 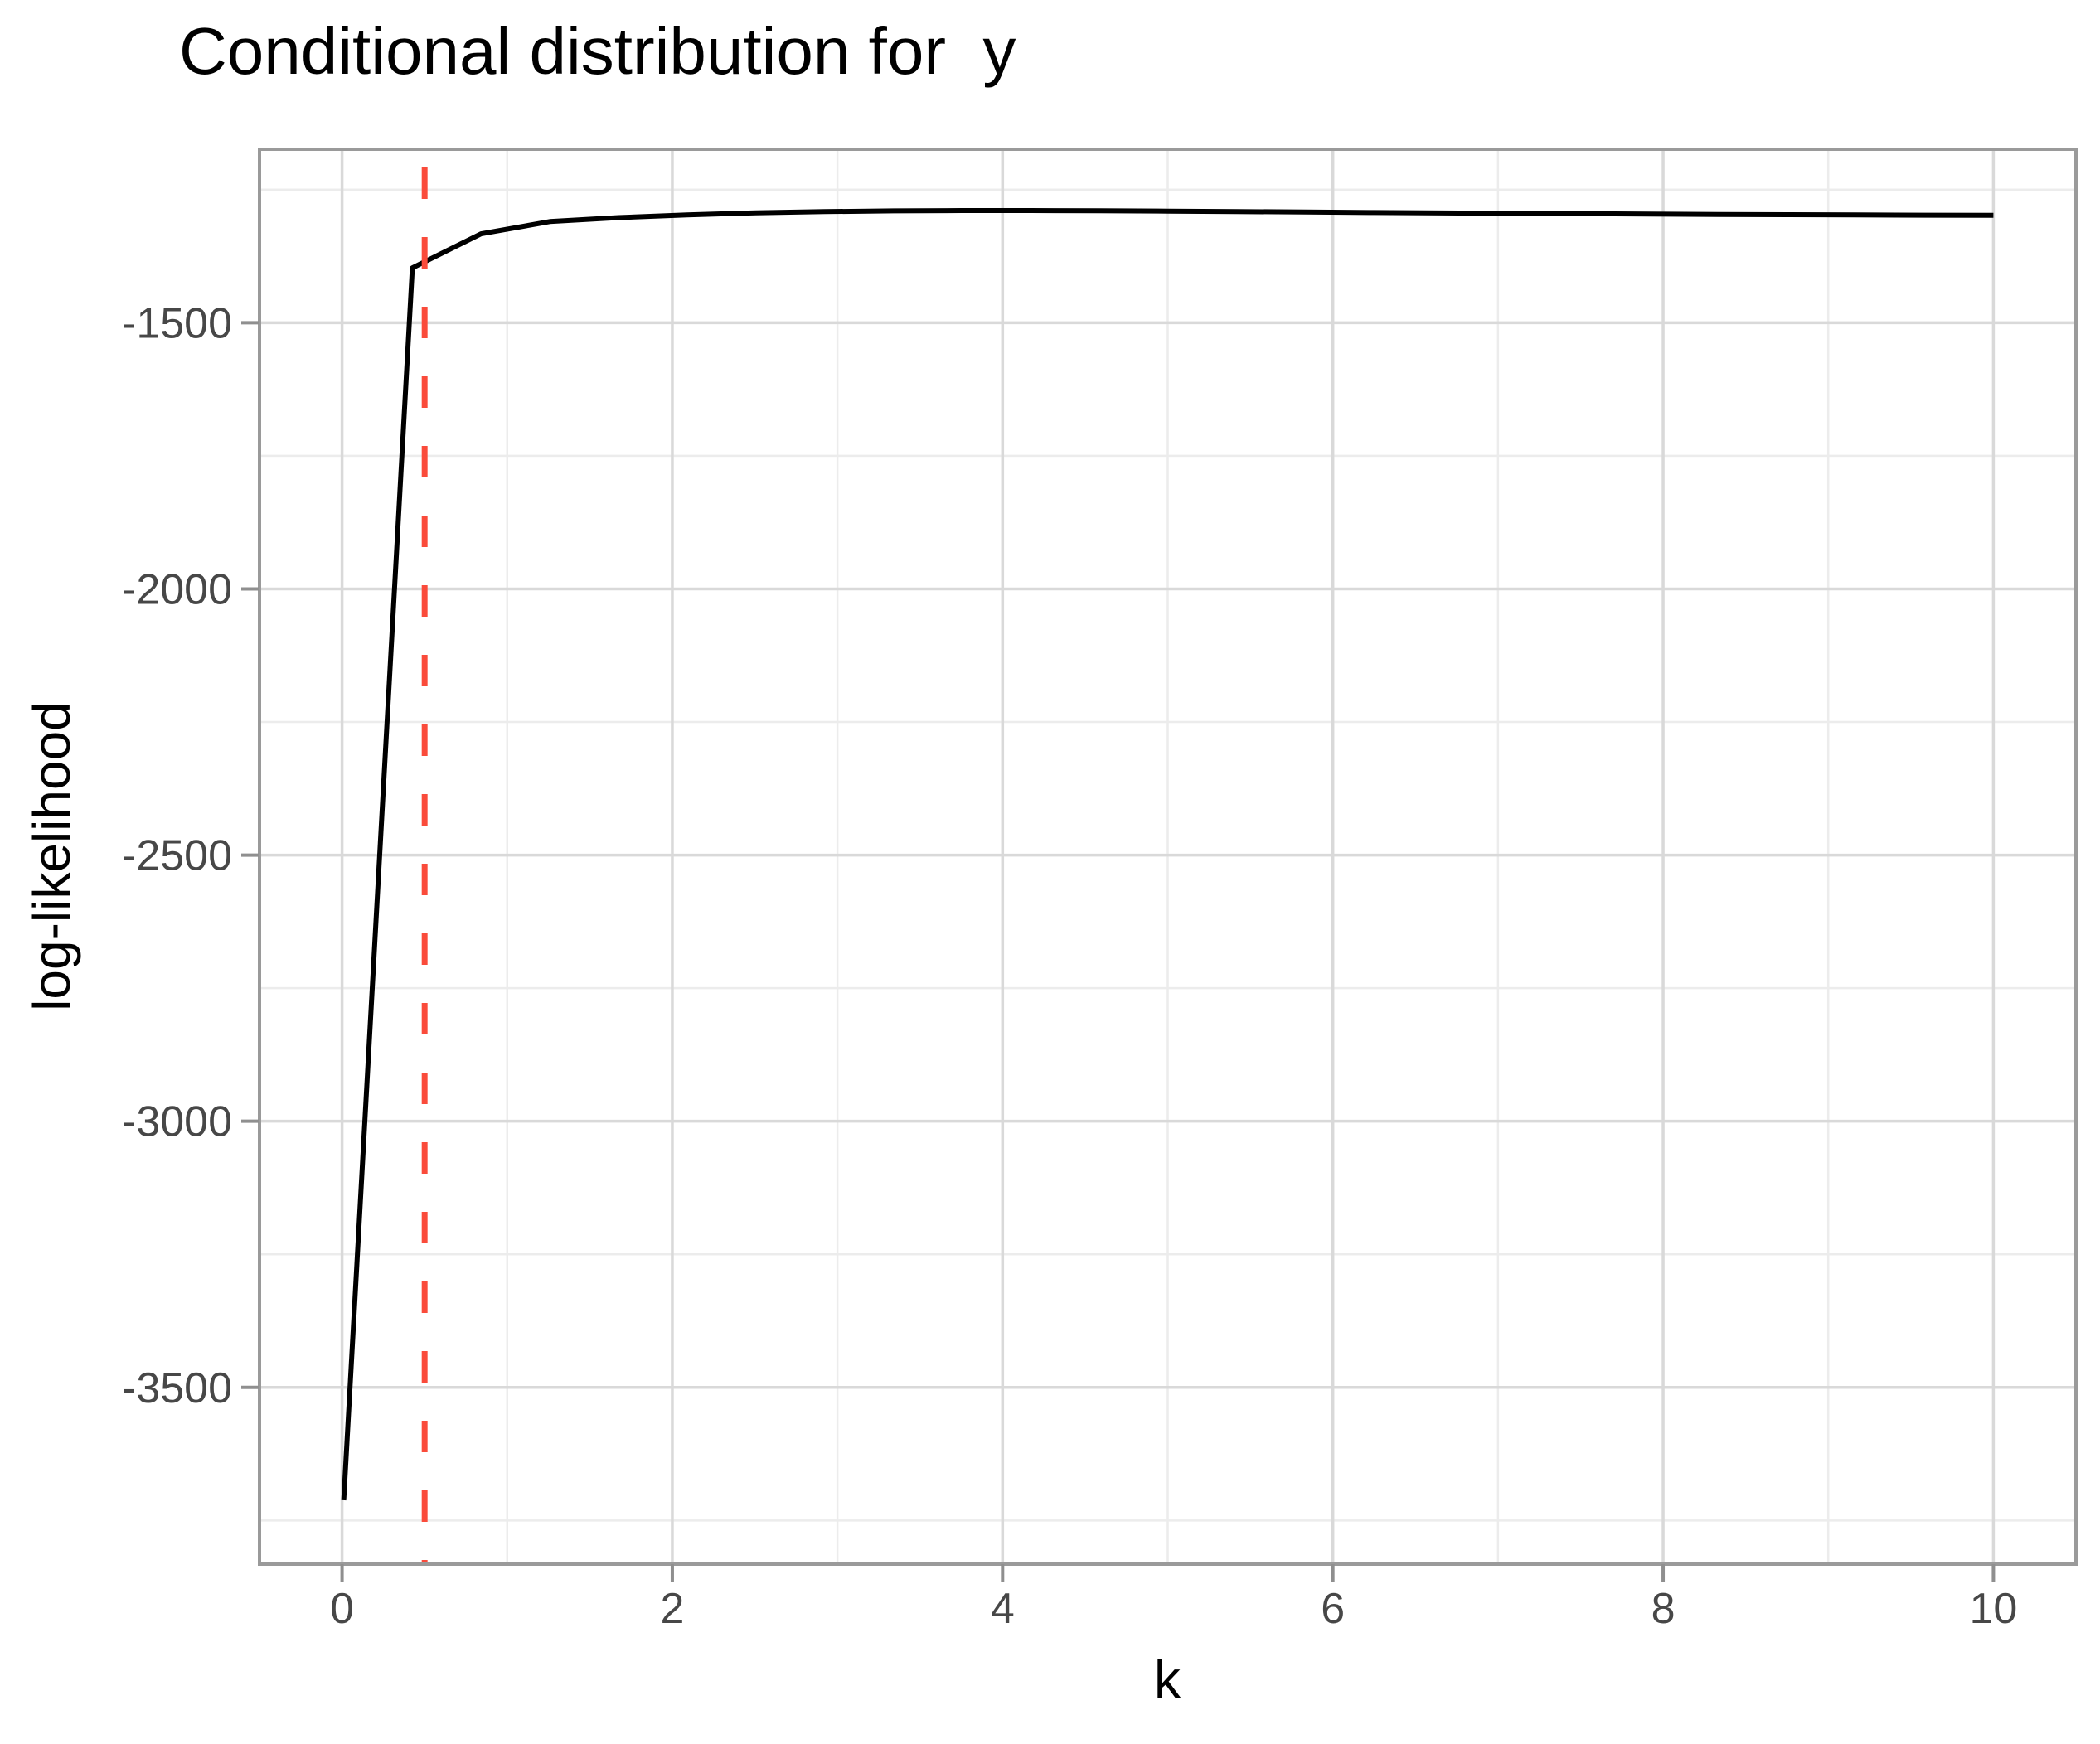 What do you see at coordinates (177, 1122) in the screenshot?
I see `y-tick-label: -3000` at bounding box center [177, 1122].